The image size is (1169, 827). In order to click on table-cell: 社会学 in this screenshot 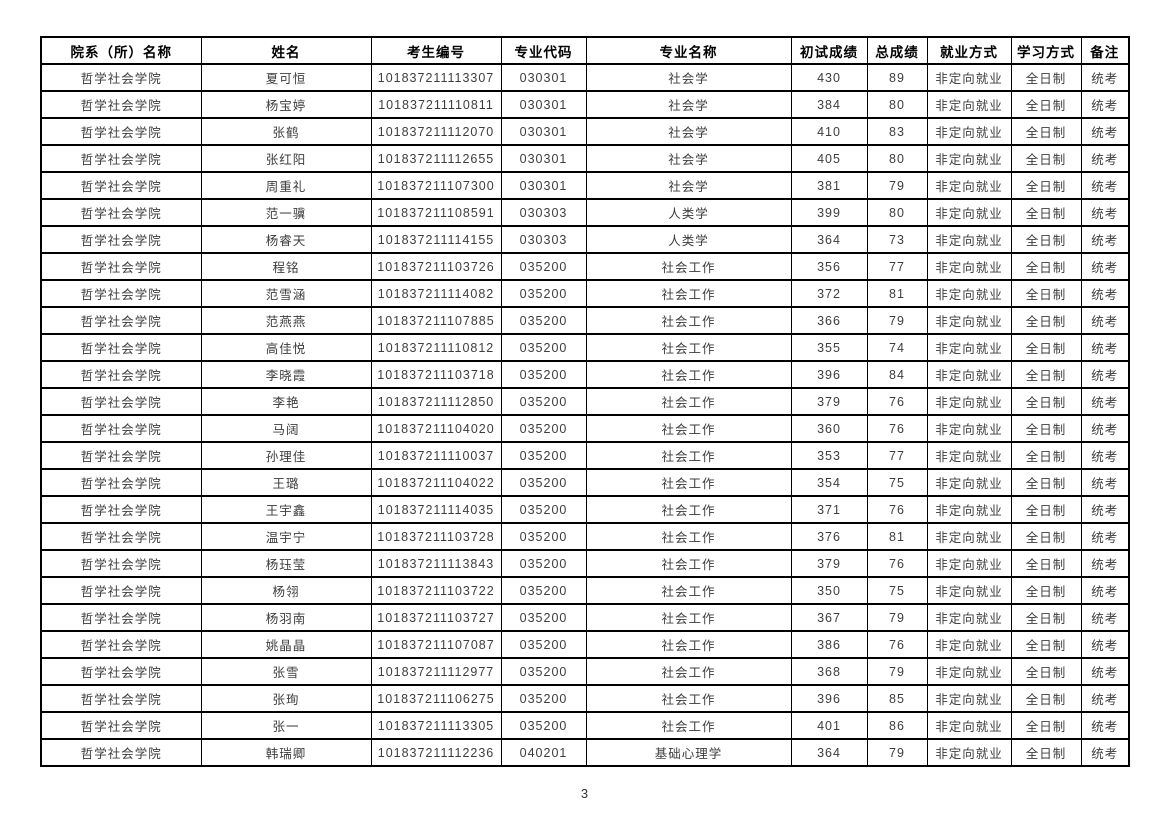, I will do `click(688, 104)`.